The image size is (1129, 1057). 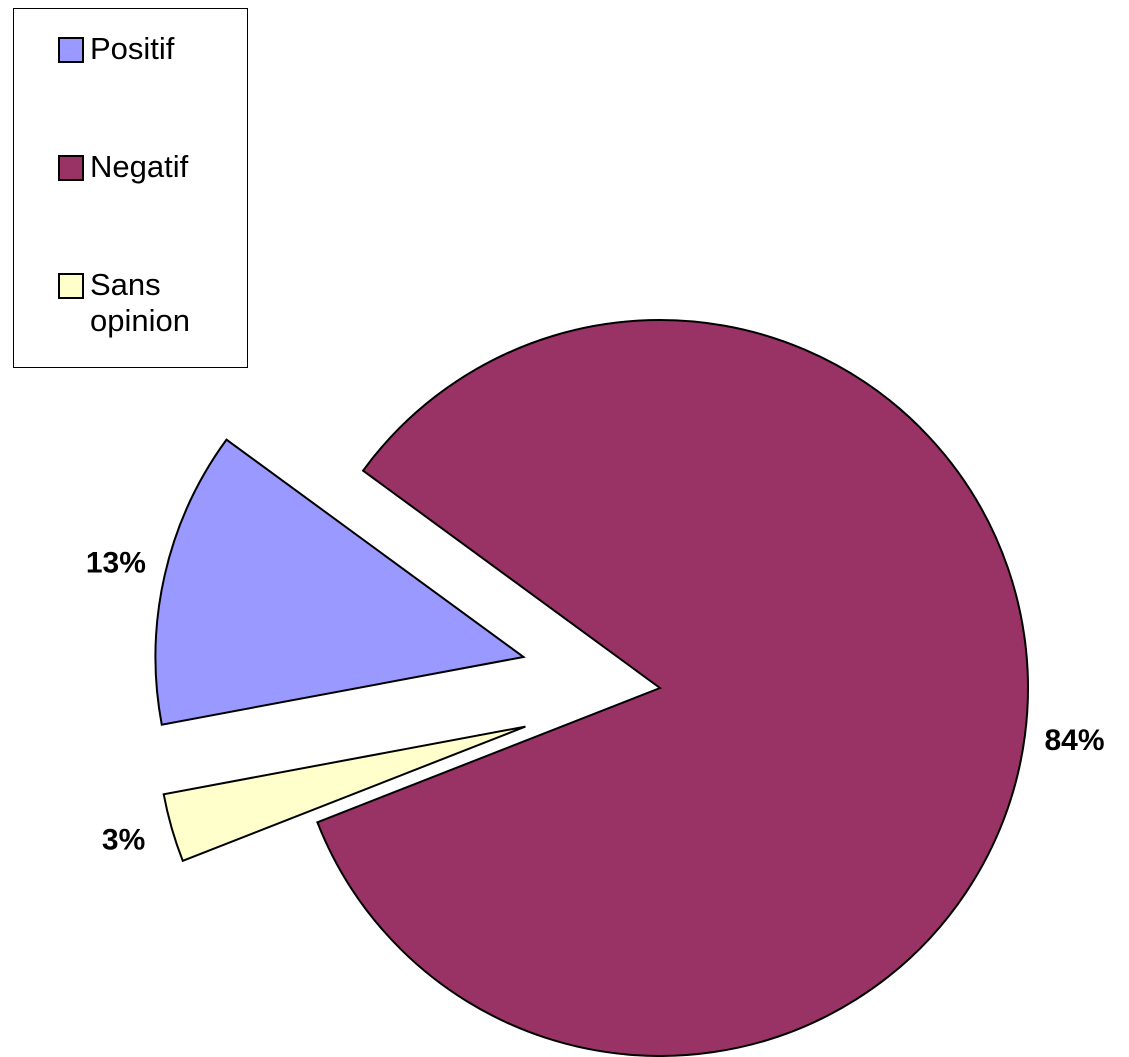 I want to click on data-label: 84%, so click(x=1074, y=740).